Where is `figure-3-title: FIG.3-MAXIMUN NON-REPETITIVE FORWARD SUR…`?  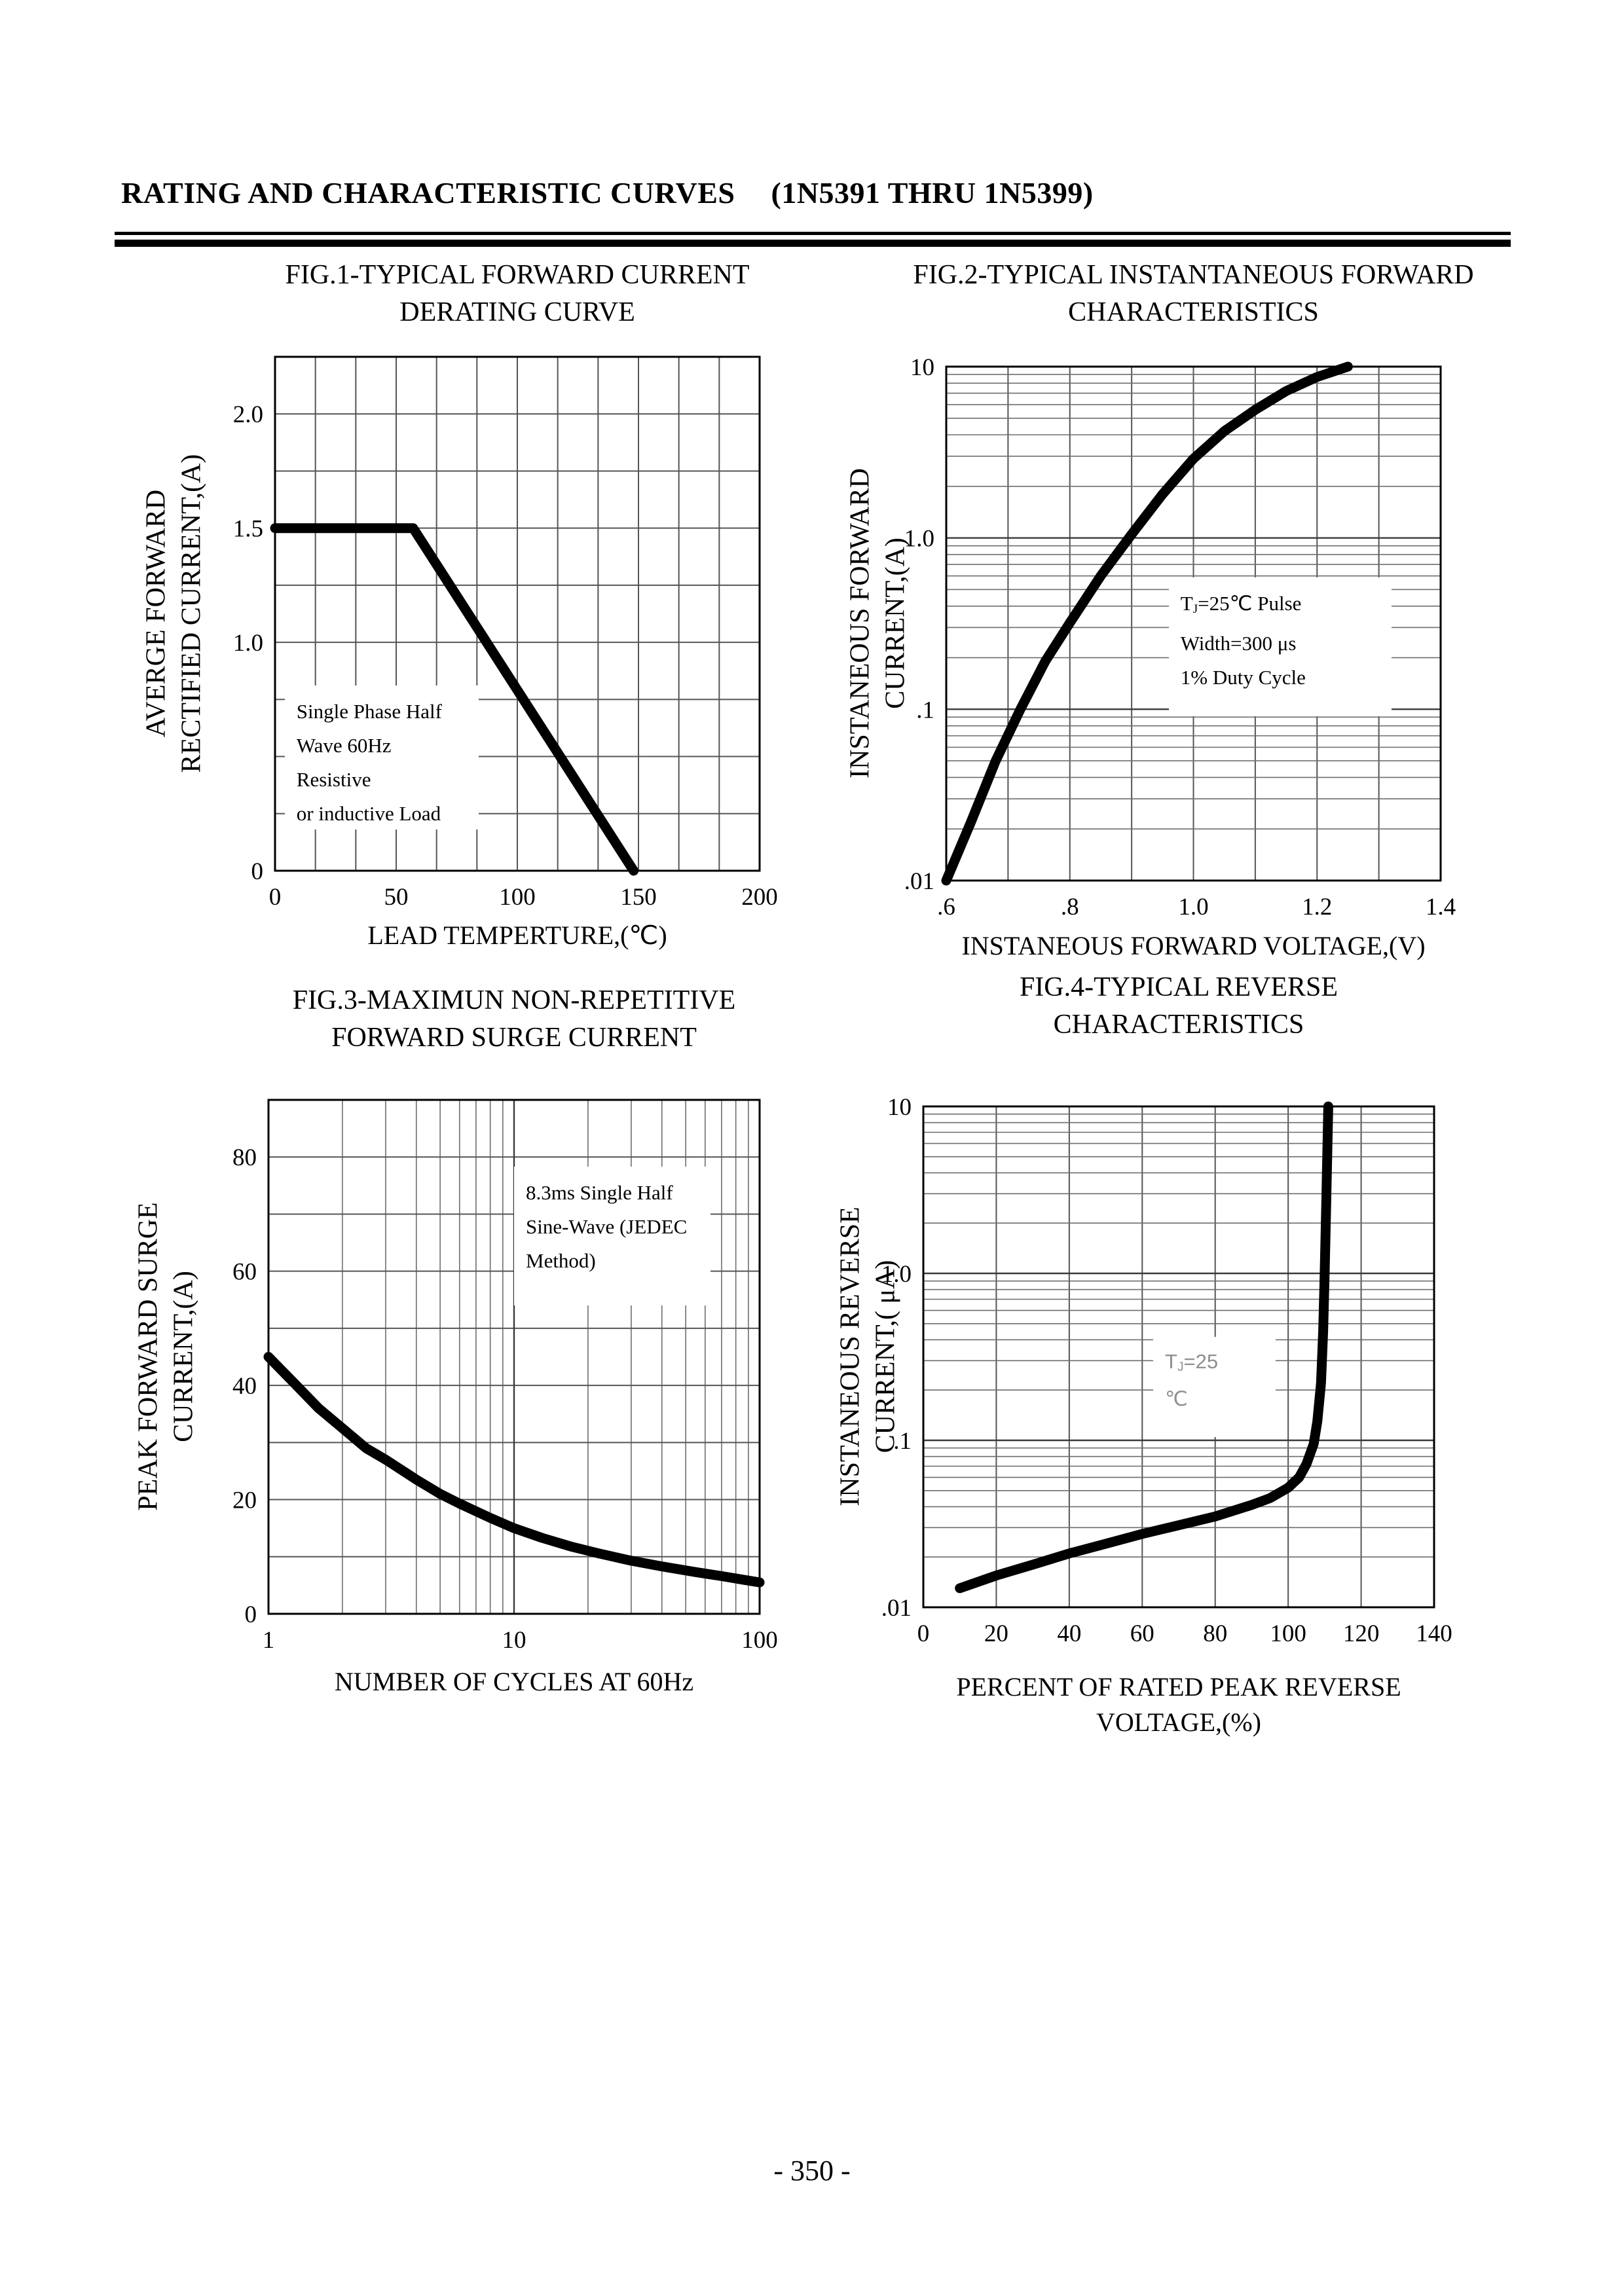
figure-3-title: FIG.3-MAXIMUN NON-REPETITIVE FORWARD SUR… is located at coordinates (514, 1019).